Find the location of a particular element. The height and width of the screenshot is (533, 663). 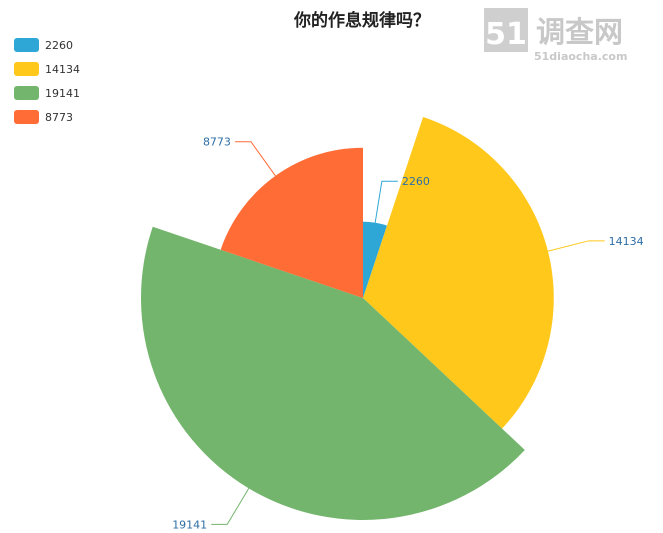

legend-label: 2260 is located at coordinates (59, 45).